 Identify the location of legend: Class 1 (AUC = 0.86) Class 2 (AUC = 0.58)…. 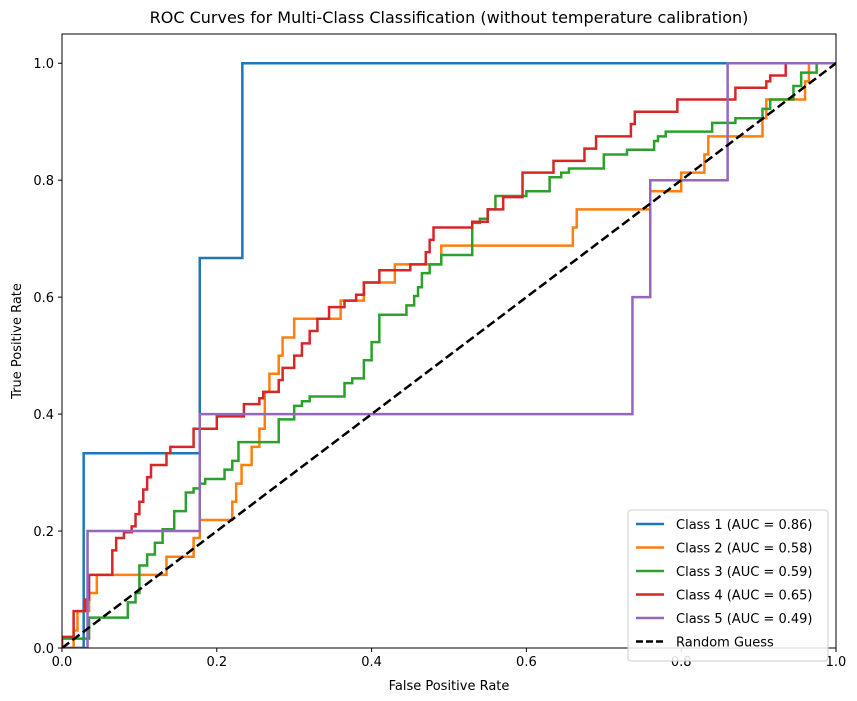
(728, 585).